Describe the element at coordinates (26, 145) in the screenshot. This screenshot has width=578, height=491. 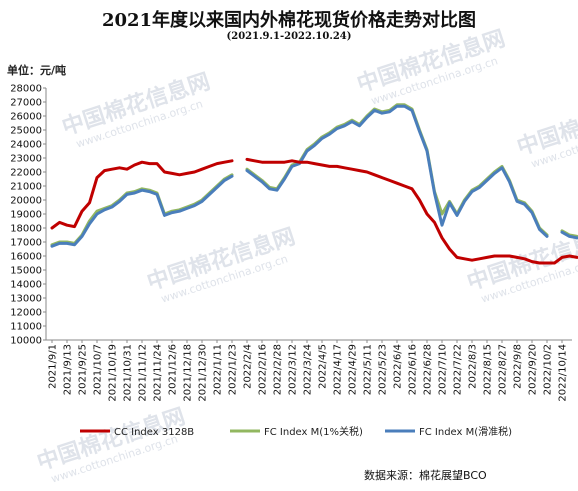
I see `y-tick-label: 24000` at that location.